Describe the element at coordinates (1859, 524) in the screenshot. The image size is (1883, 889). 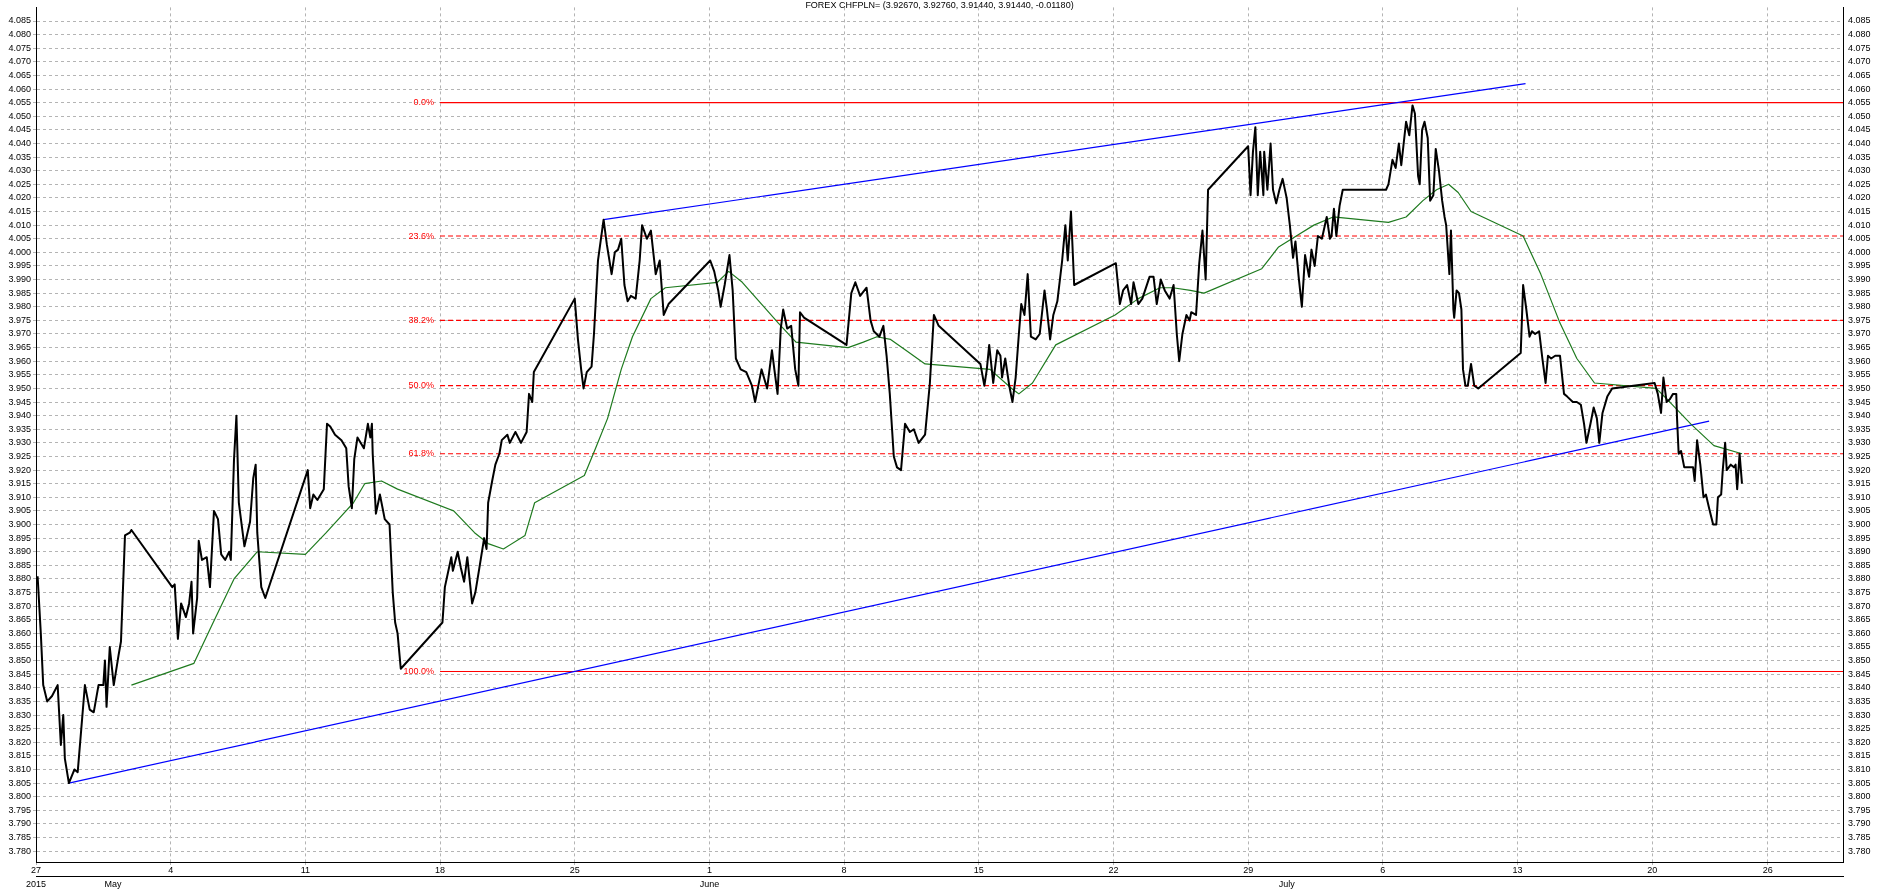
I see `y2-tick-label: 3.900` at that location.